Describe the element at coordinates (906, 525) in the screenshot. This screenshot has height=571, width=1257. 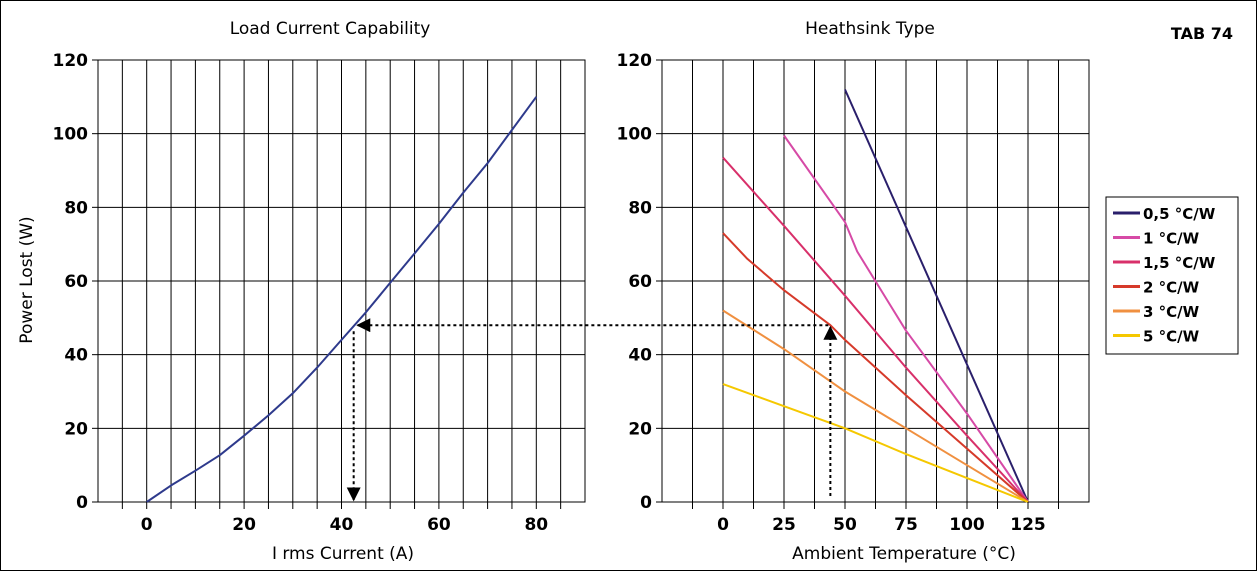
I see `x-tick-label: 75` at that location.